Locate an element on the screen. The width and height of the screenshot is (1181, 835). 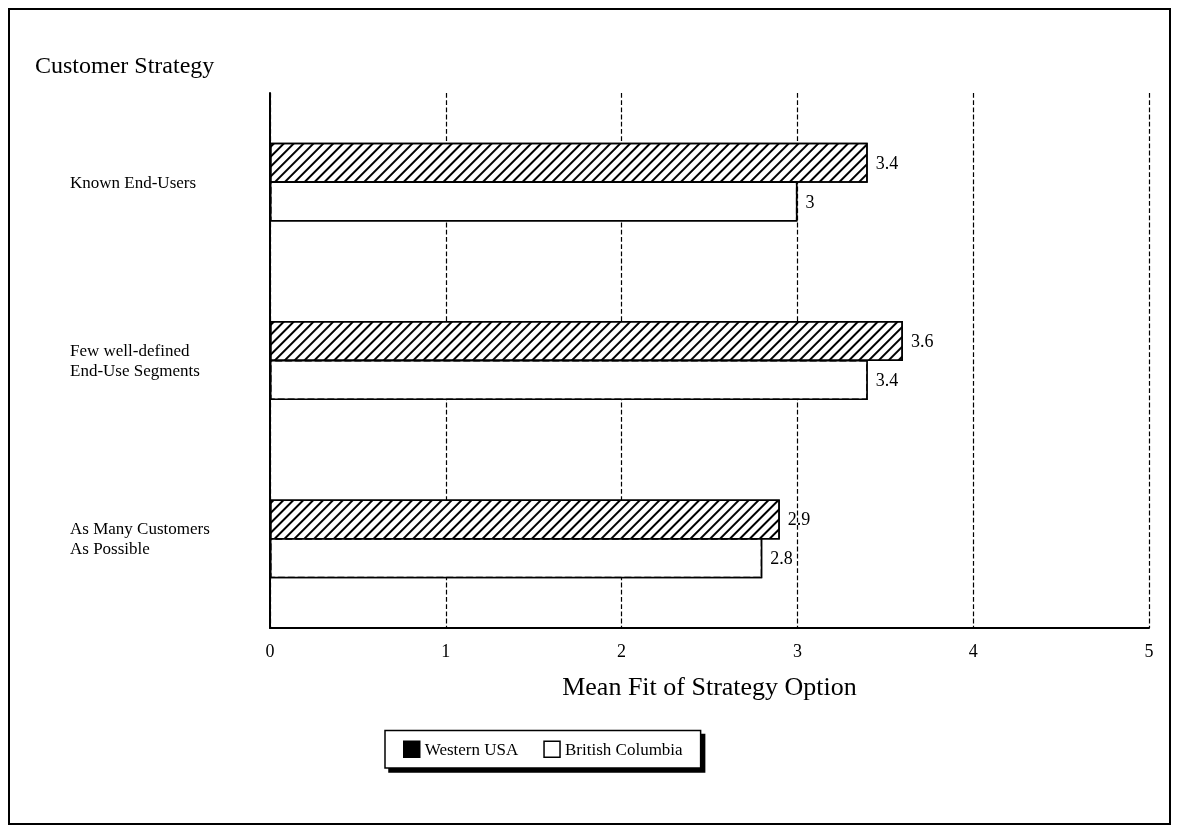
y-tick-label: Known End-Users is located at coordinates (133, 182).